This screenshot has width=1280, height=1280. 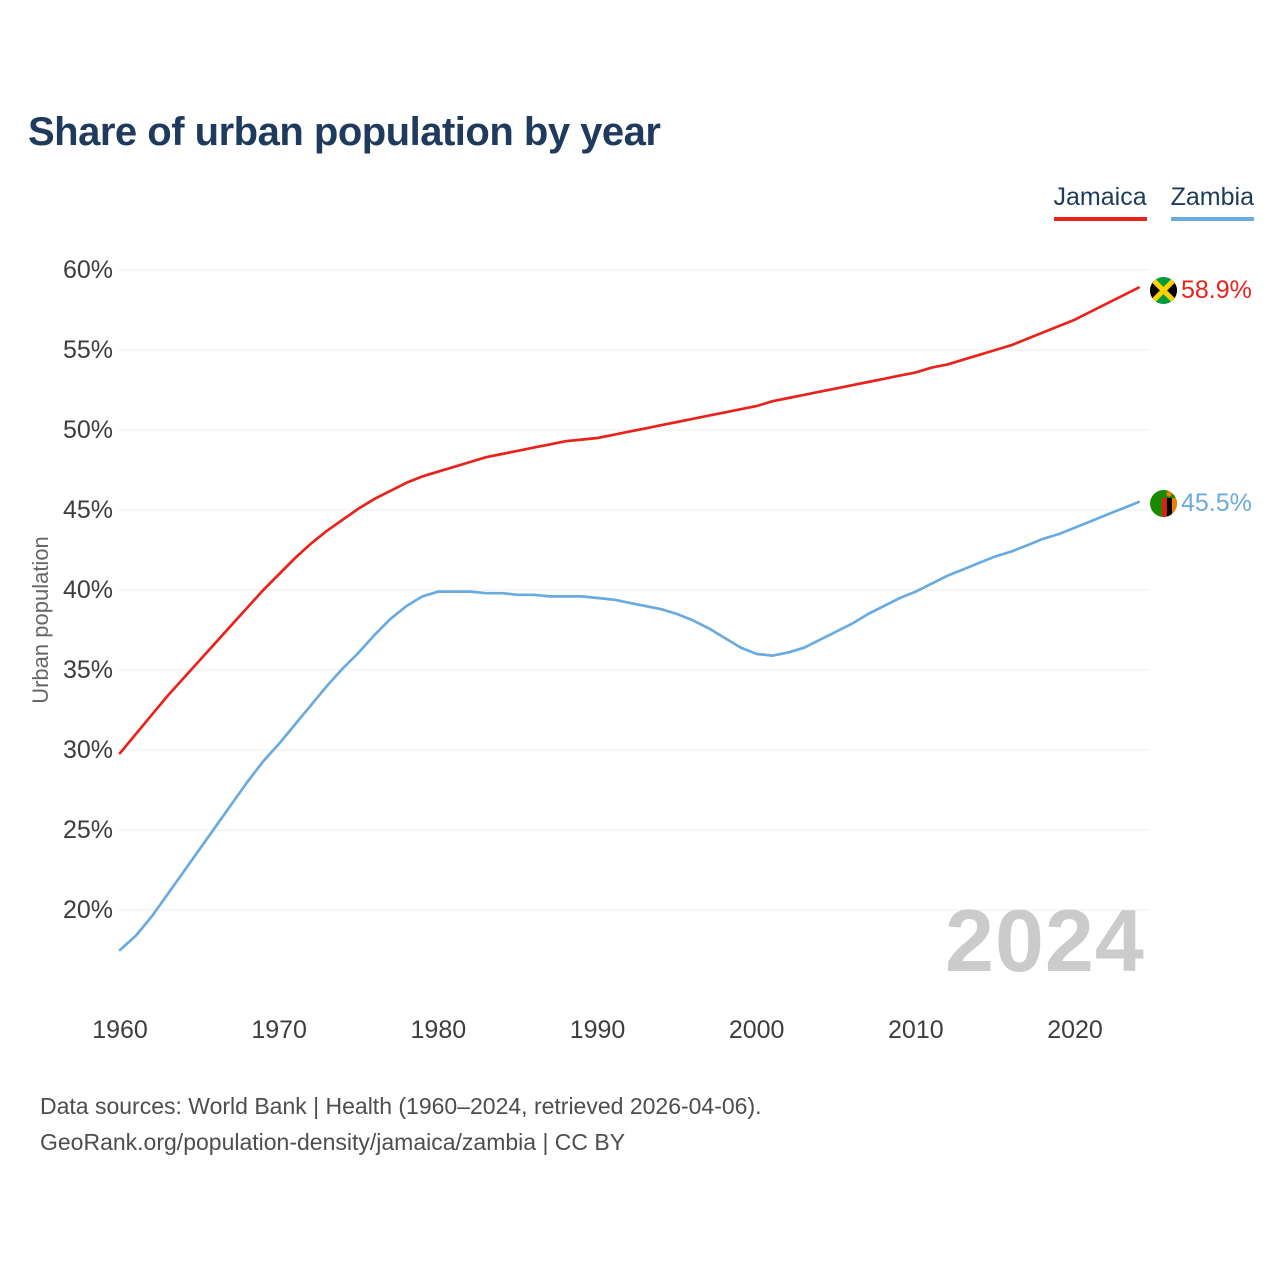 I want to click on y-tick-label: 35%, so click(x=88, y=670).